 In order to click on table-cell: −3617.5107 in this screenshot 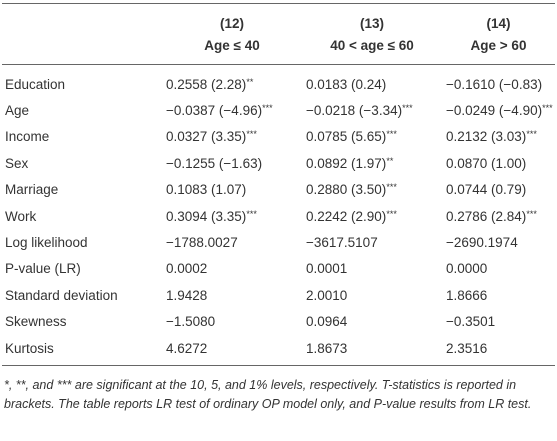, I will do `click(372, 242)`.